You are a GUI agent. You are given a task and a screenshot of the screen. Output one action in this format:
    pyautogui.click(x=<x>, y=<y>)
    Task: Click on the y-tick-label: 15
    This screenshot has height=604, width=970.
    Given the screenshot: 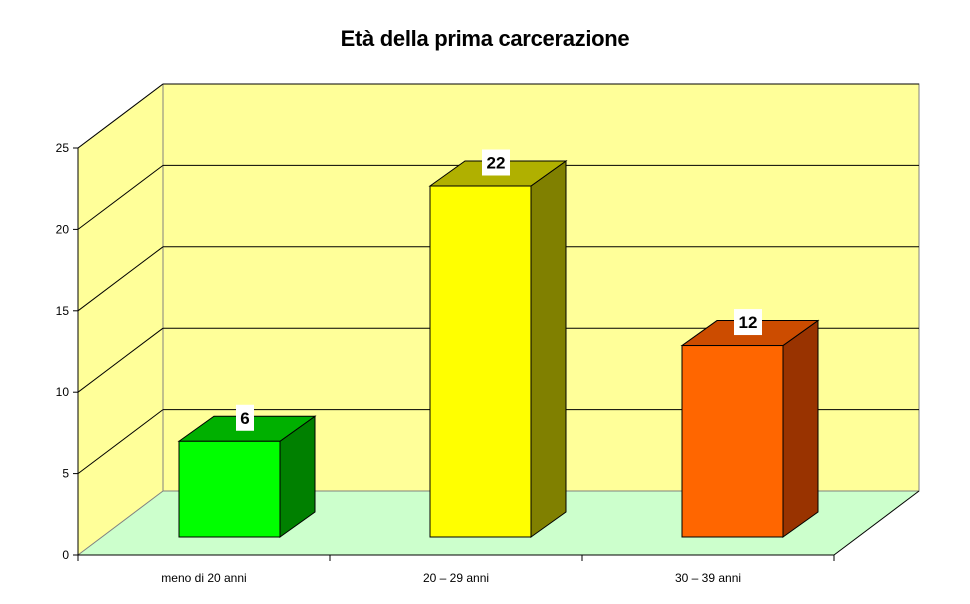 What is the action you would take?
    pyautogui.click(x=63, y=311)
    